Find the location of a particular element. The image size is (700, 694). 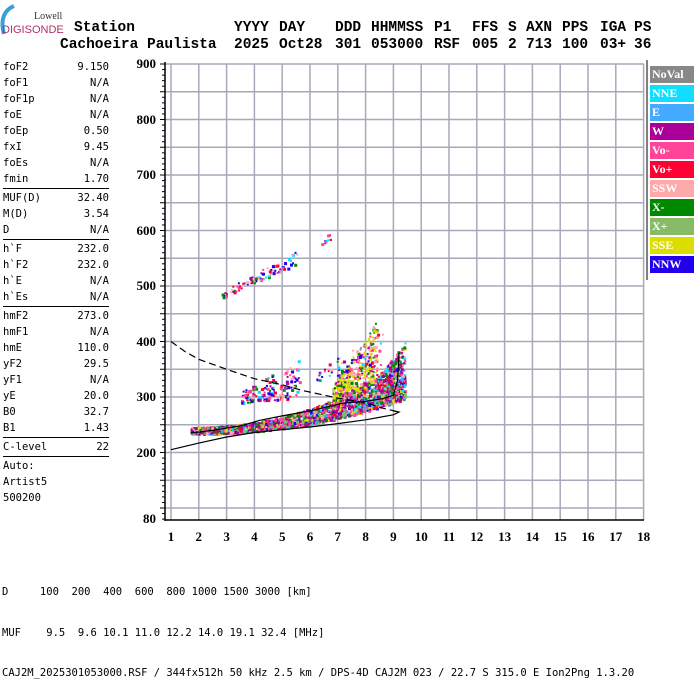

legend-item-nne: NNE is located at coordinates (672, 93).